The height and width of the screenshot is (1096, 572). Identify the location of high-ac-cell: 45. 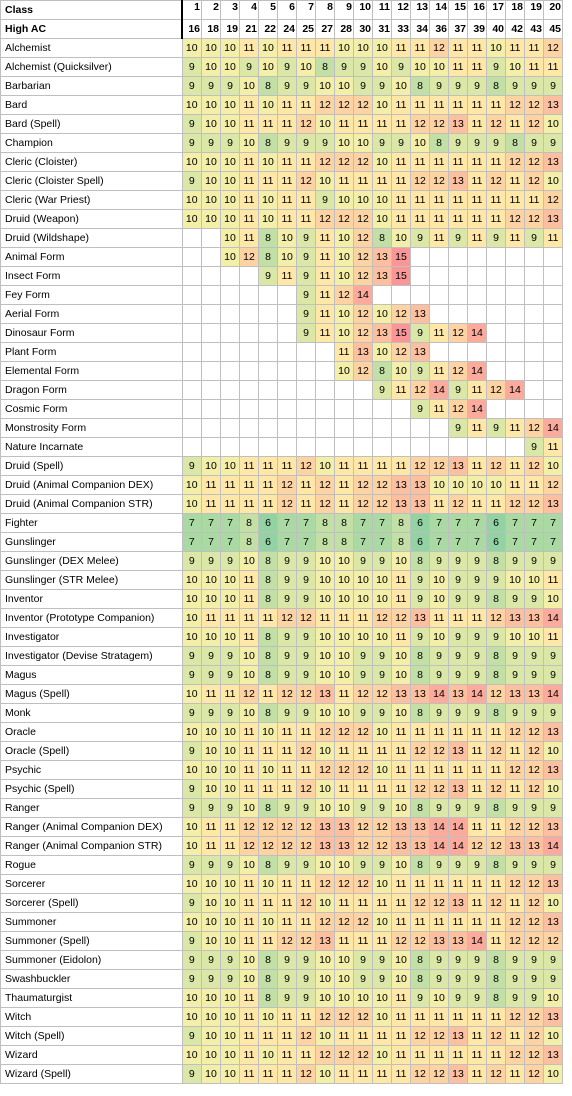
(553, 29).